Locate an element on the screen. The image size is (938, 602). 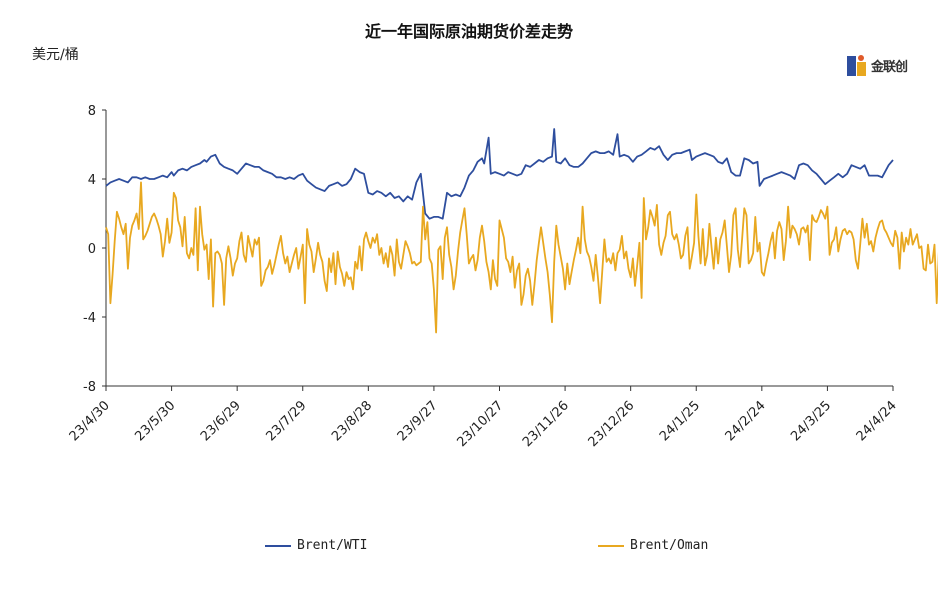
legend-label-brent-wti: Brent/WTI is located at coordinates (332, 545).